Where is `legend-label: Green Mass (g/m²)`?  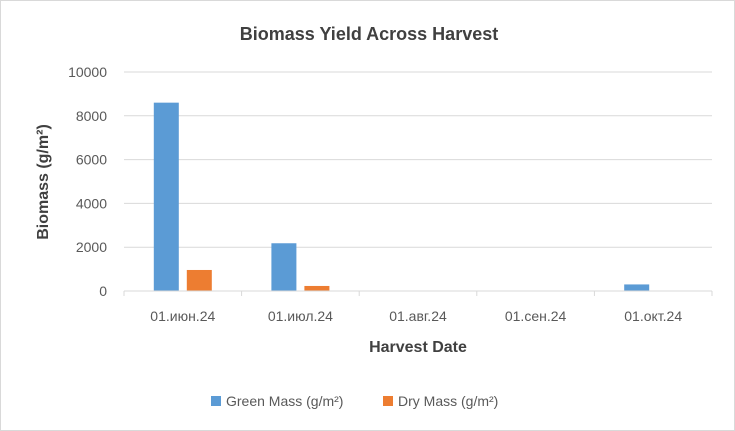
legend-label: Green Mass (g/m²) is located at coordinates (284, 401).